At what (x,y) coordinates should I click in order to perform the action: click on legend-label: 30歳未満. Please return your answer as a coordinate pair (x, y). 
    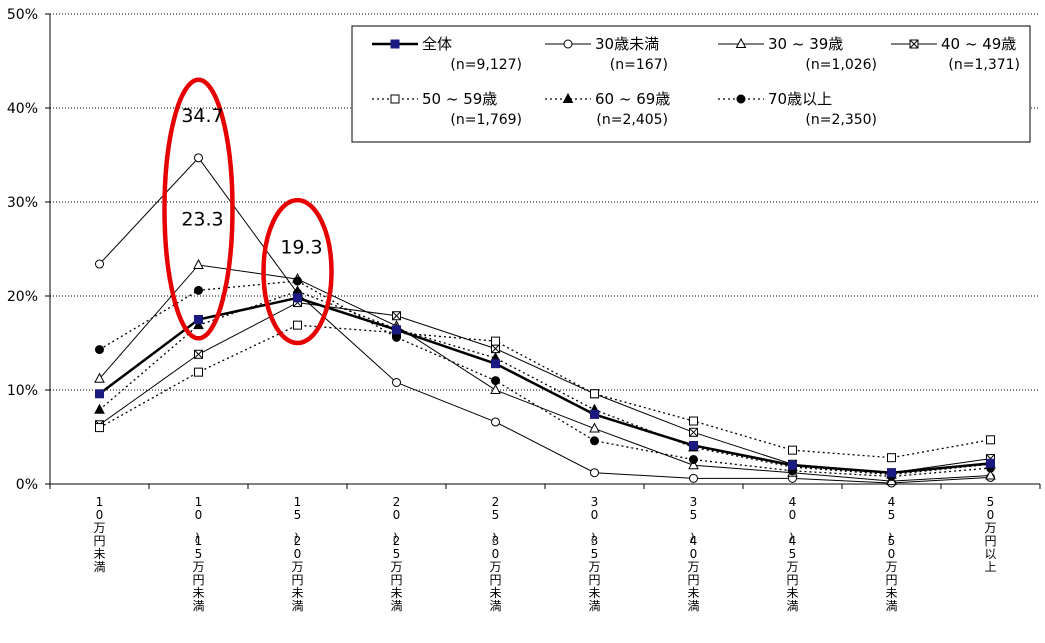
    Looking at the image, I should click on (627, 44).